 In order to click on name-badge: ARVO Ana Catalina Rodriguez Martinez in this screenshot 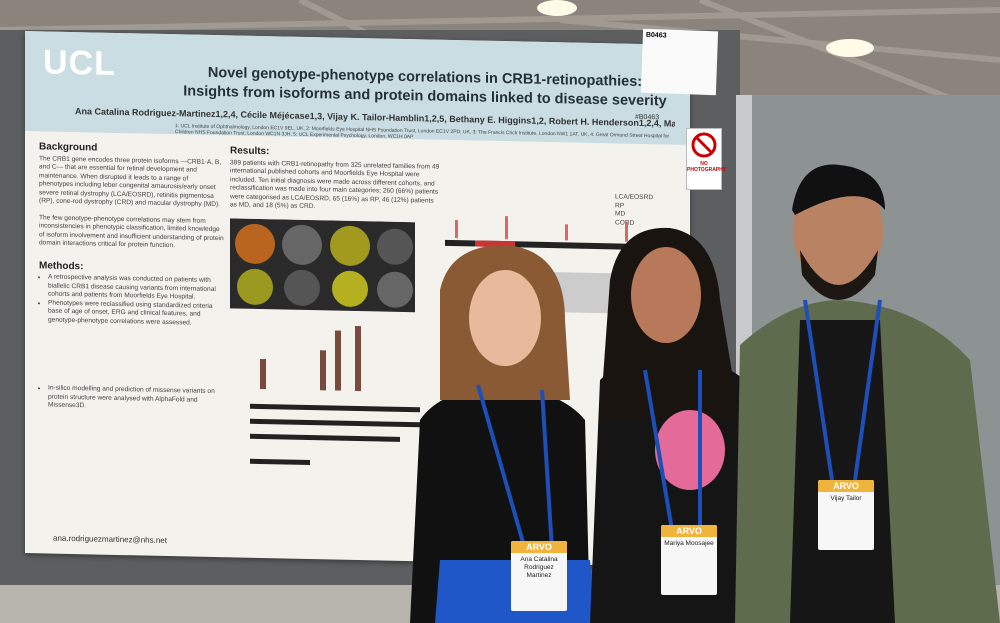, I will do `click(539, 576)`.